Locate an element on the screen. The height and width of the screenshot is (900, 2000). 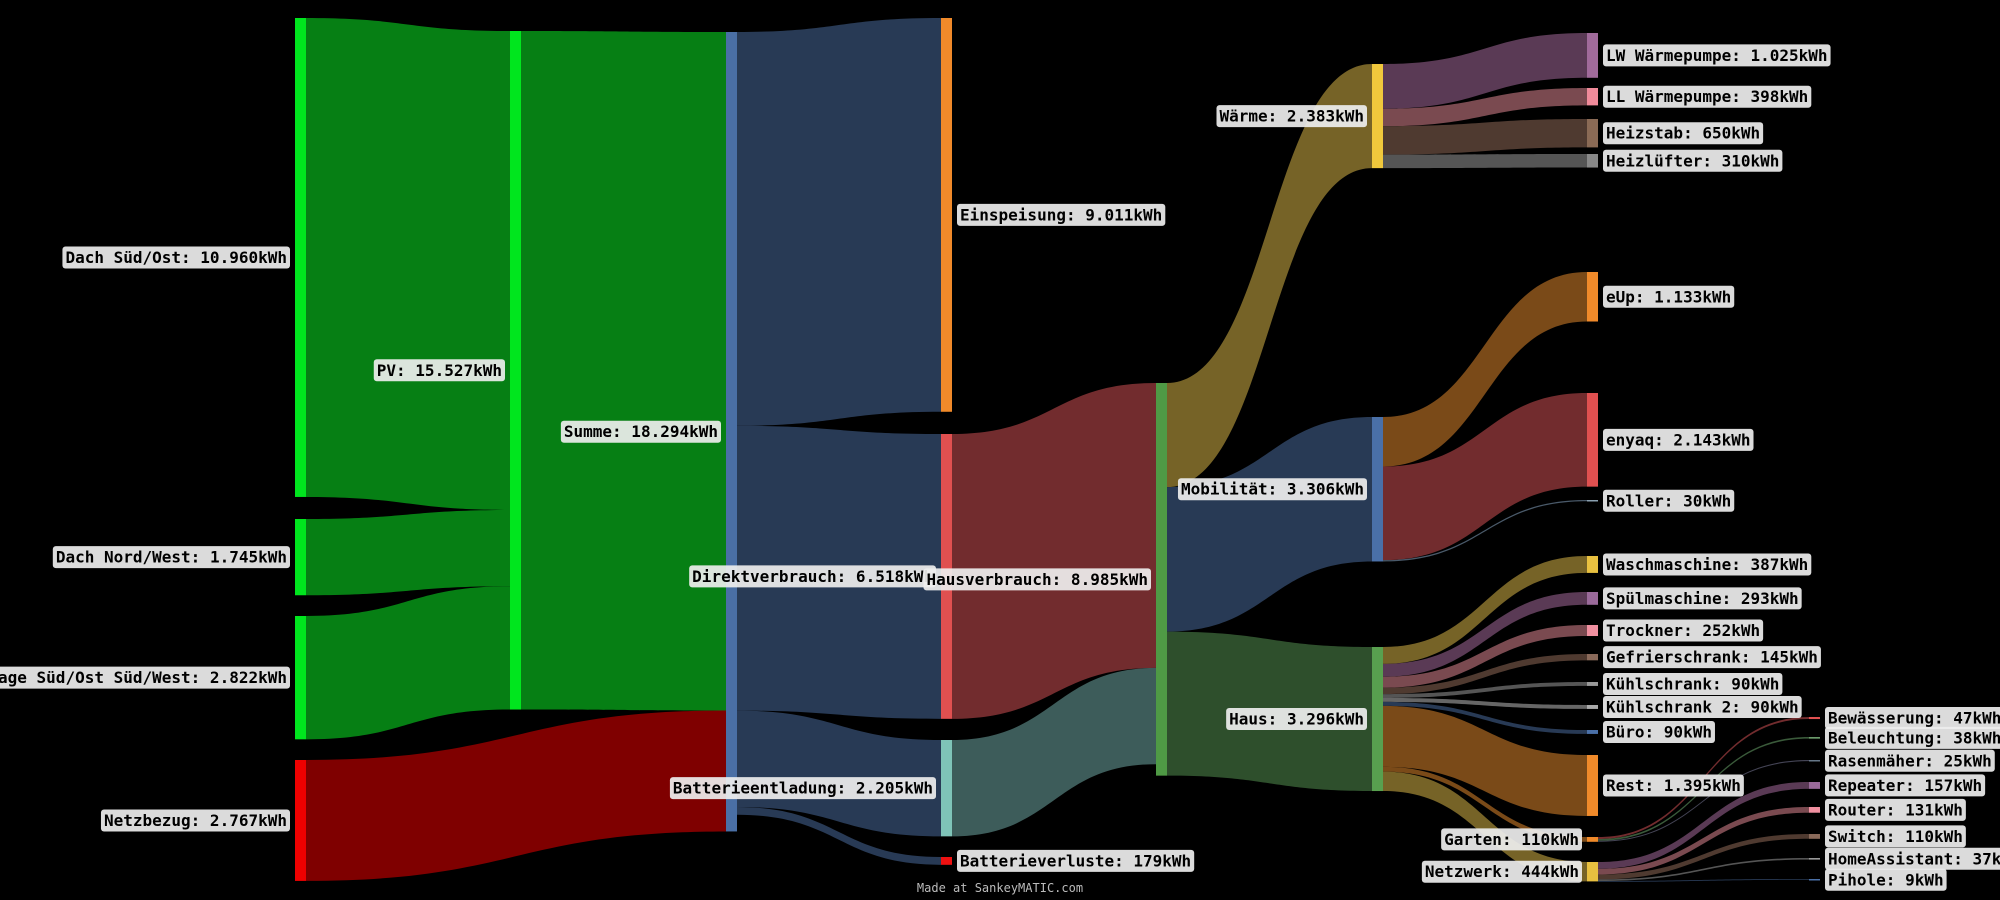
node-label: Einspeisung: 9.011kWh is located at coordinates (1061, 214).